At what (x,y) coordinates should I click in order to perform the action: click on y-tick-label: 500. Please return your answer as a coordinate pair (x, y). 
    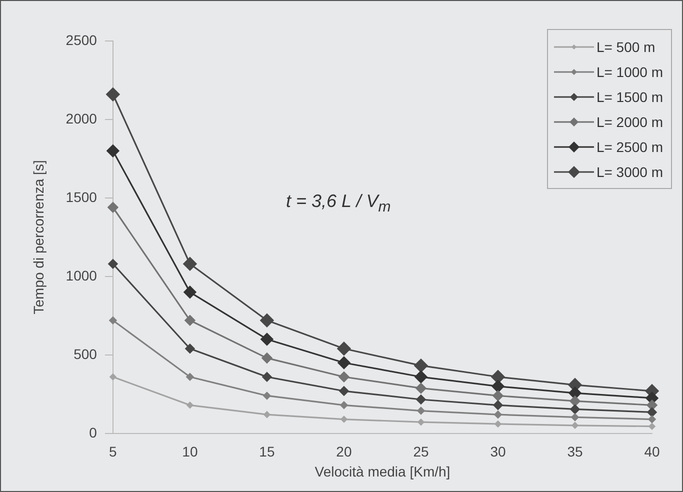
    Looking at the image, I should click on (86, 354).